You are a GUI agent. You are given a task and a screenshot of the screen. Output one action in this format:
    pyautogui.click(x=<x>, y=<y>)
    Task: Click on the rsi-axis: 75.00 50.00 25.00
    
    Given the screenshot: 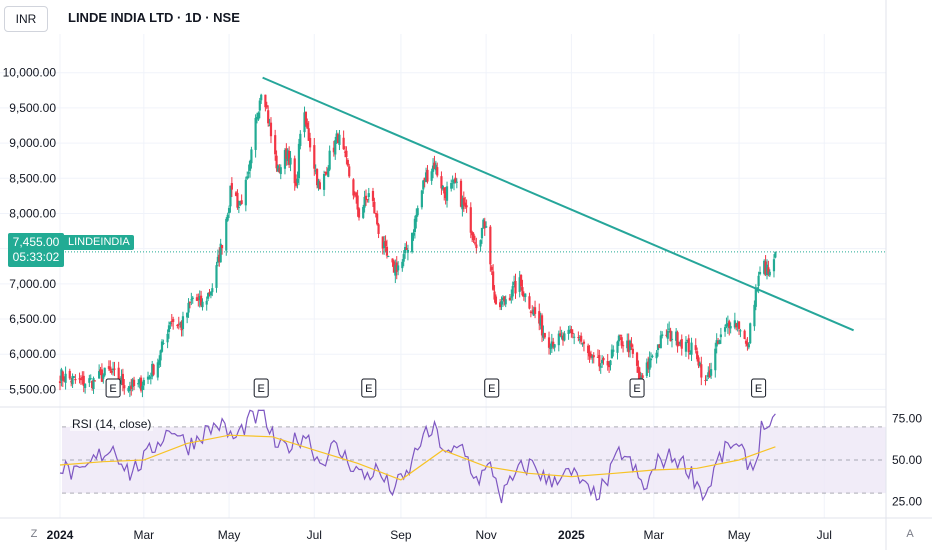 What is the action you would take?
    pyautogui.click(x=907, y=460)
    